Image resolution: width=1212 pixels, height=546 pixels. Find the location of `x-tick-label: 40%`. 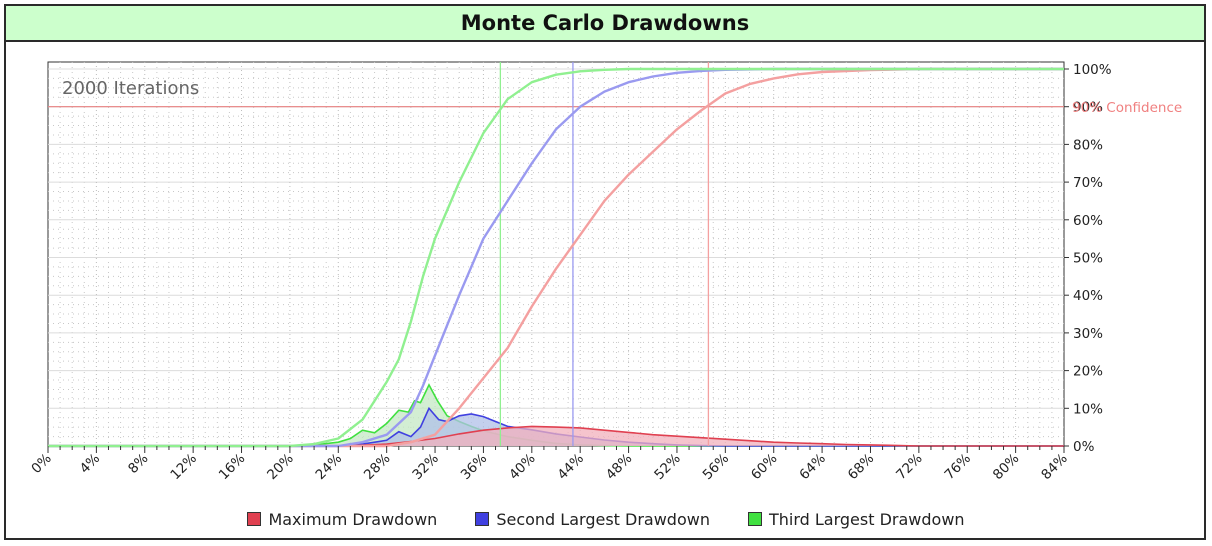

x-tick-label: 40% is located at coordinates (522, 466).